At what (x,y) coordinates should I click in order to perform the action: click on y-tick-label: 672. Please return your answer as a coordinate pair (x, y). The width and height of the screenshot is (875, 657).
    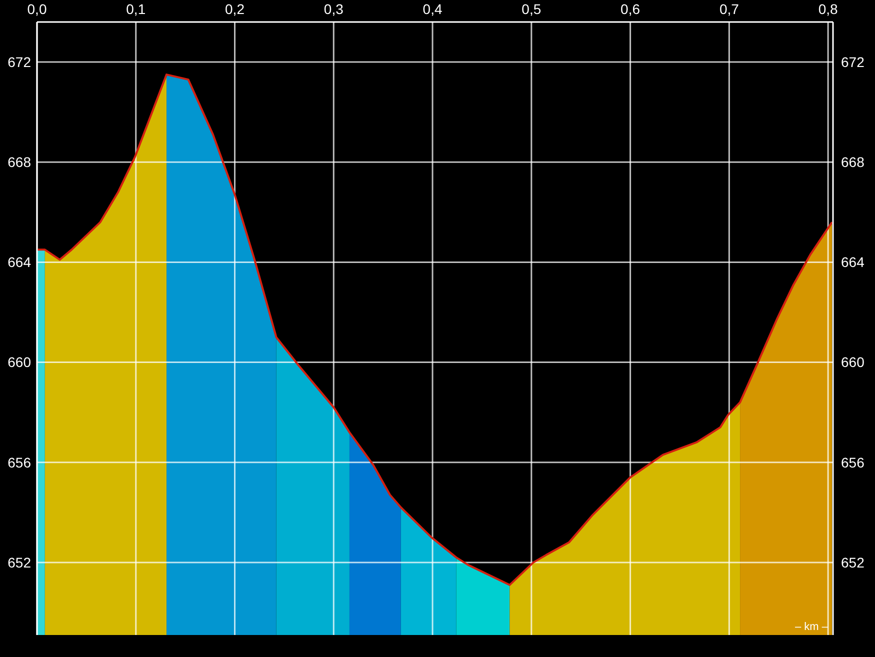
    Looking at the image, I should click on (20, 62).